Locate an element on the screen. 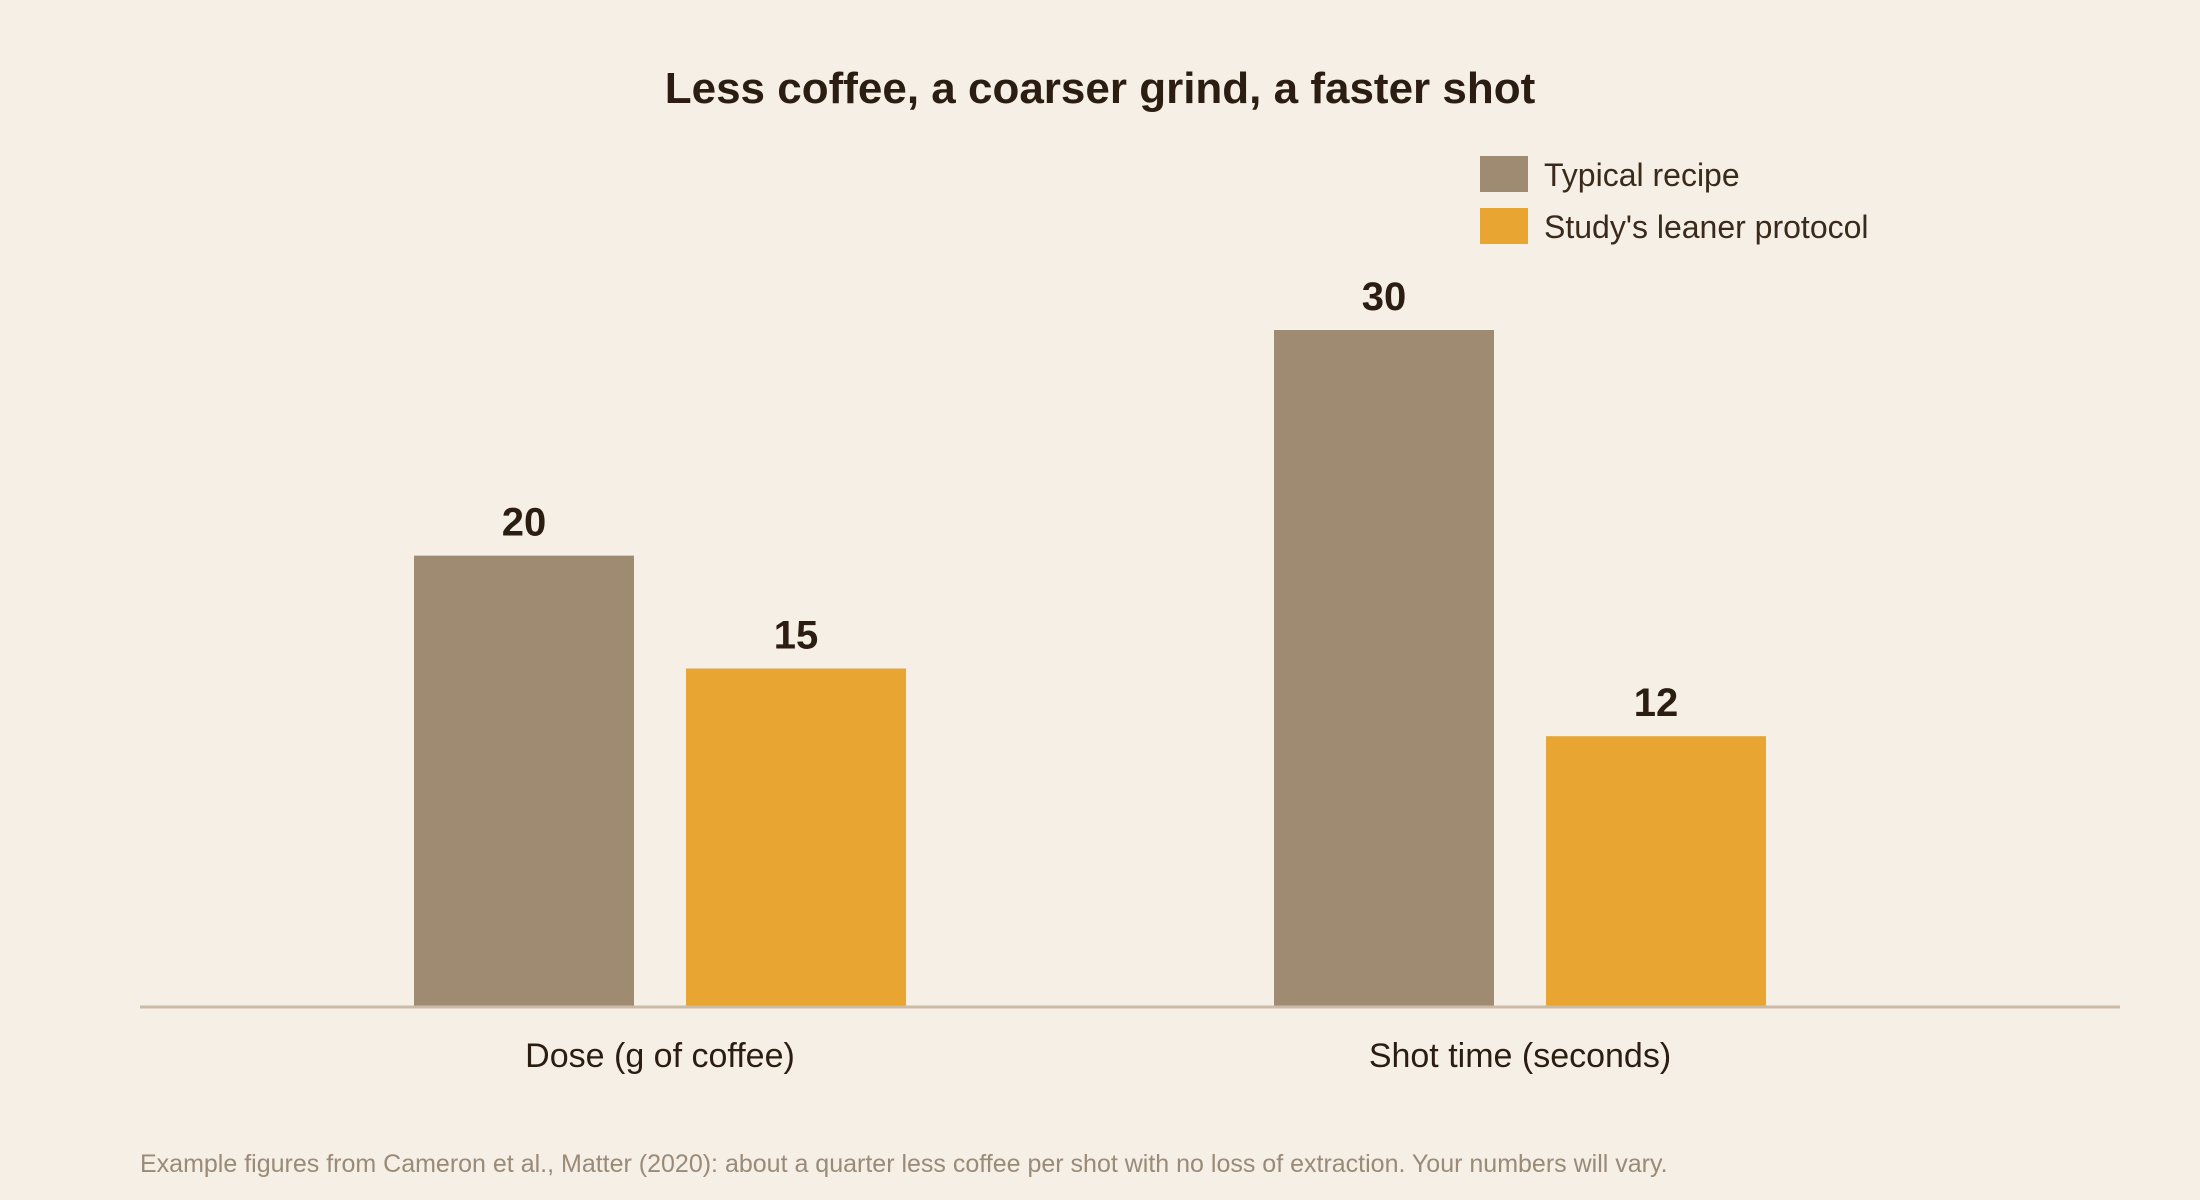  value-label-typical-1: 30 is located at coordinates (1384, 297).